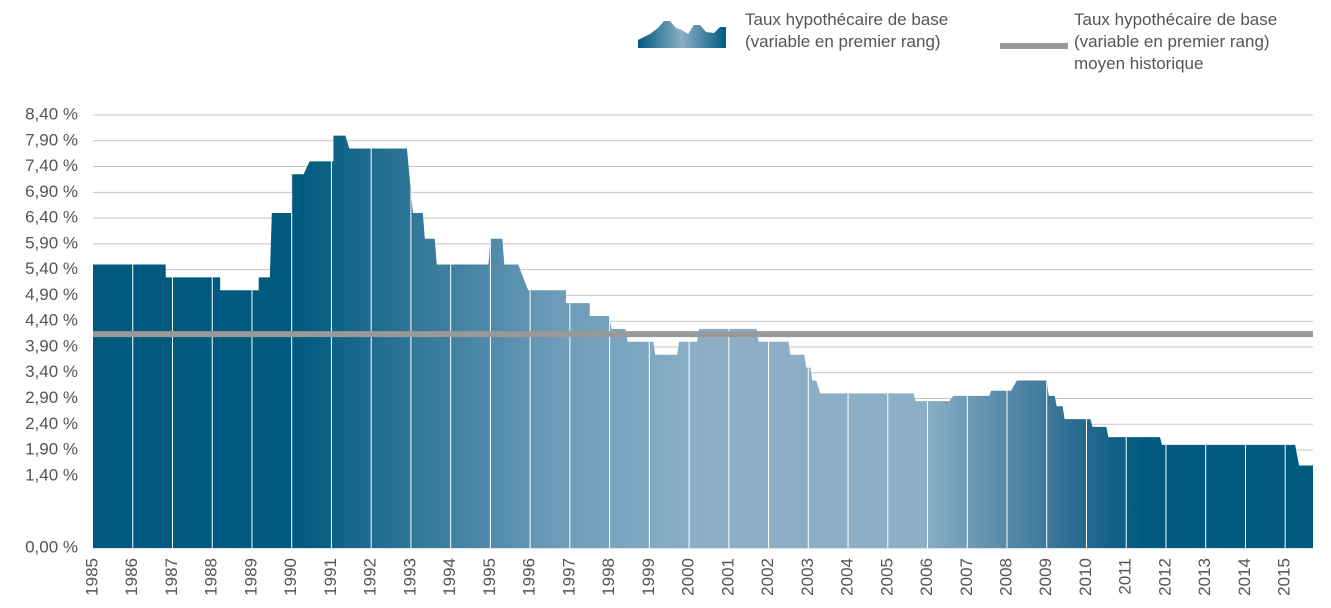 Image resolution: width=1331 pixels, height=608 pixels. What do you see at coordinates (51, 294) in the screenshot?
I see `y-tick-label: 4,90 %` at bounding box center [51, 294].